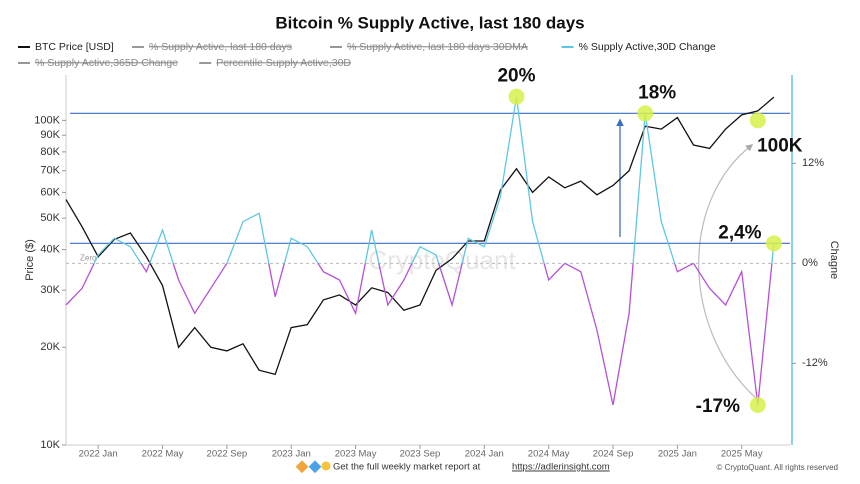 Image resolution: width=860 pixels, height=484 pixels. I want to click on y-axis-title: Price ($), so click(30, 260).